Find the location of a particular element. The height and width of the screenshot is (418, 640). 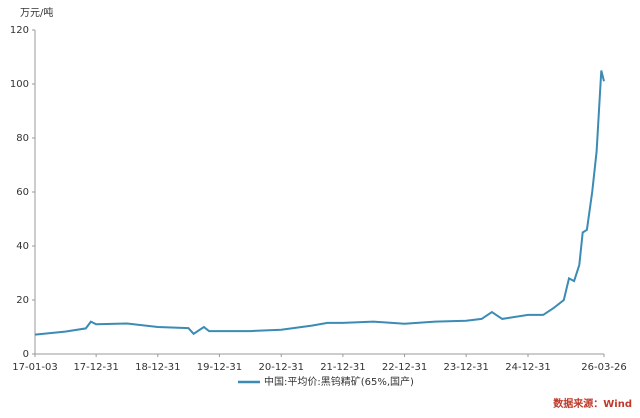

x-tick-label: 18-12-31 is located at coordinates (157, 367).